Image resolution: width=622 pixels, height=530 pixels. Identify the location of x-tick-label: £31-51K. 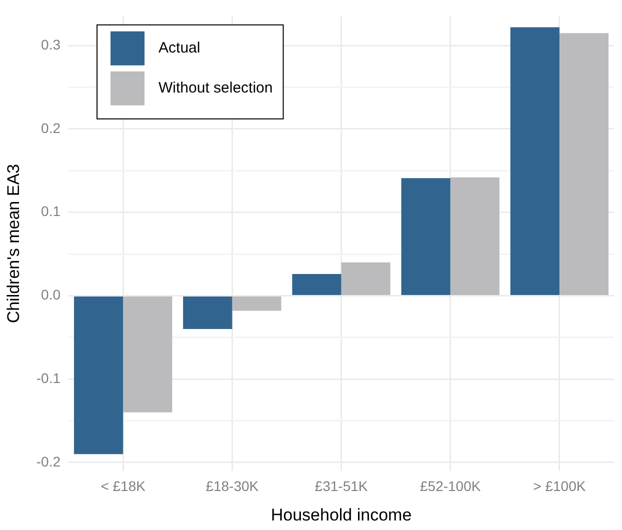
(341, 486).